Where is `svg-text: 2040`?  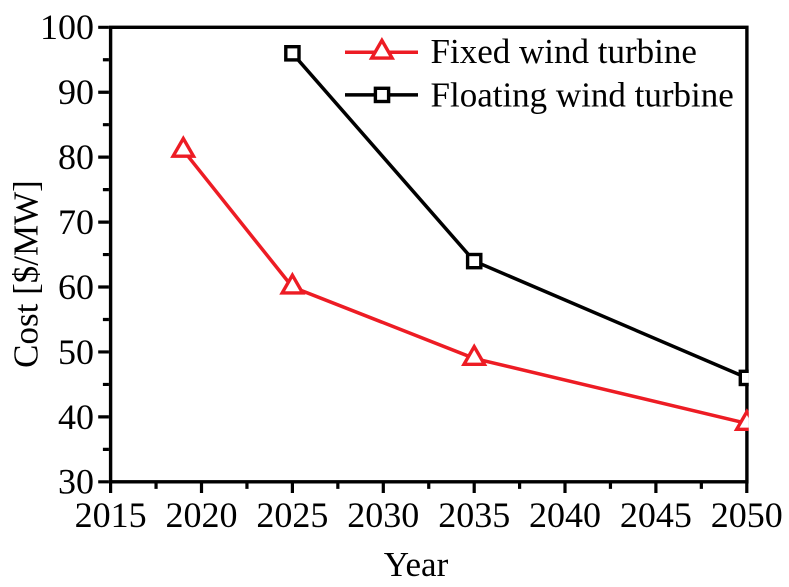
svg-text: 2040 is located at coordinates (565, 515).